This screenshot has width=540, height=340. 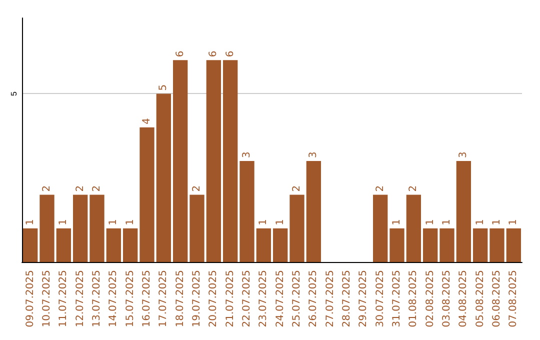 I want to click on x-tick-label: 14.07.2025, so click(x=114, y=299).